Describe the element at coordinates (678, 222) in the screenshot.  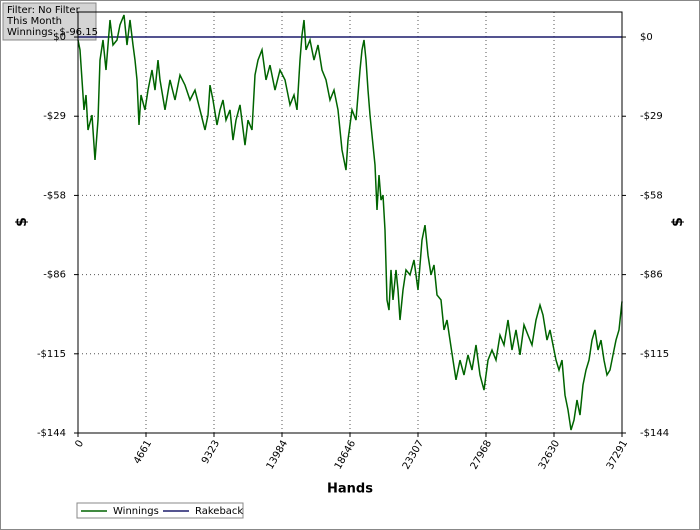
I see `y2-axis-label: $` at that location.